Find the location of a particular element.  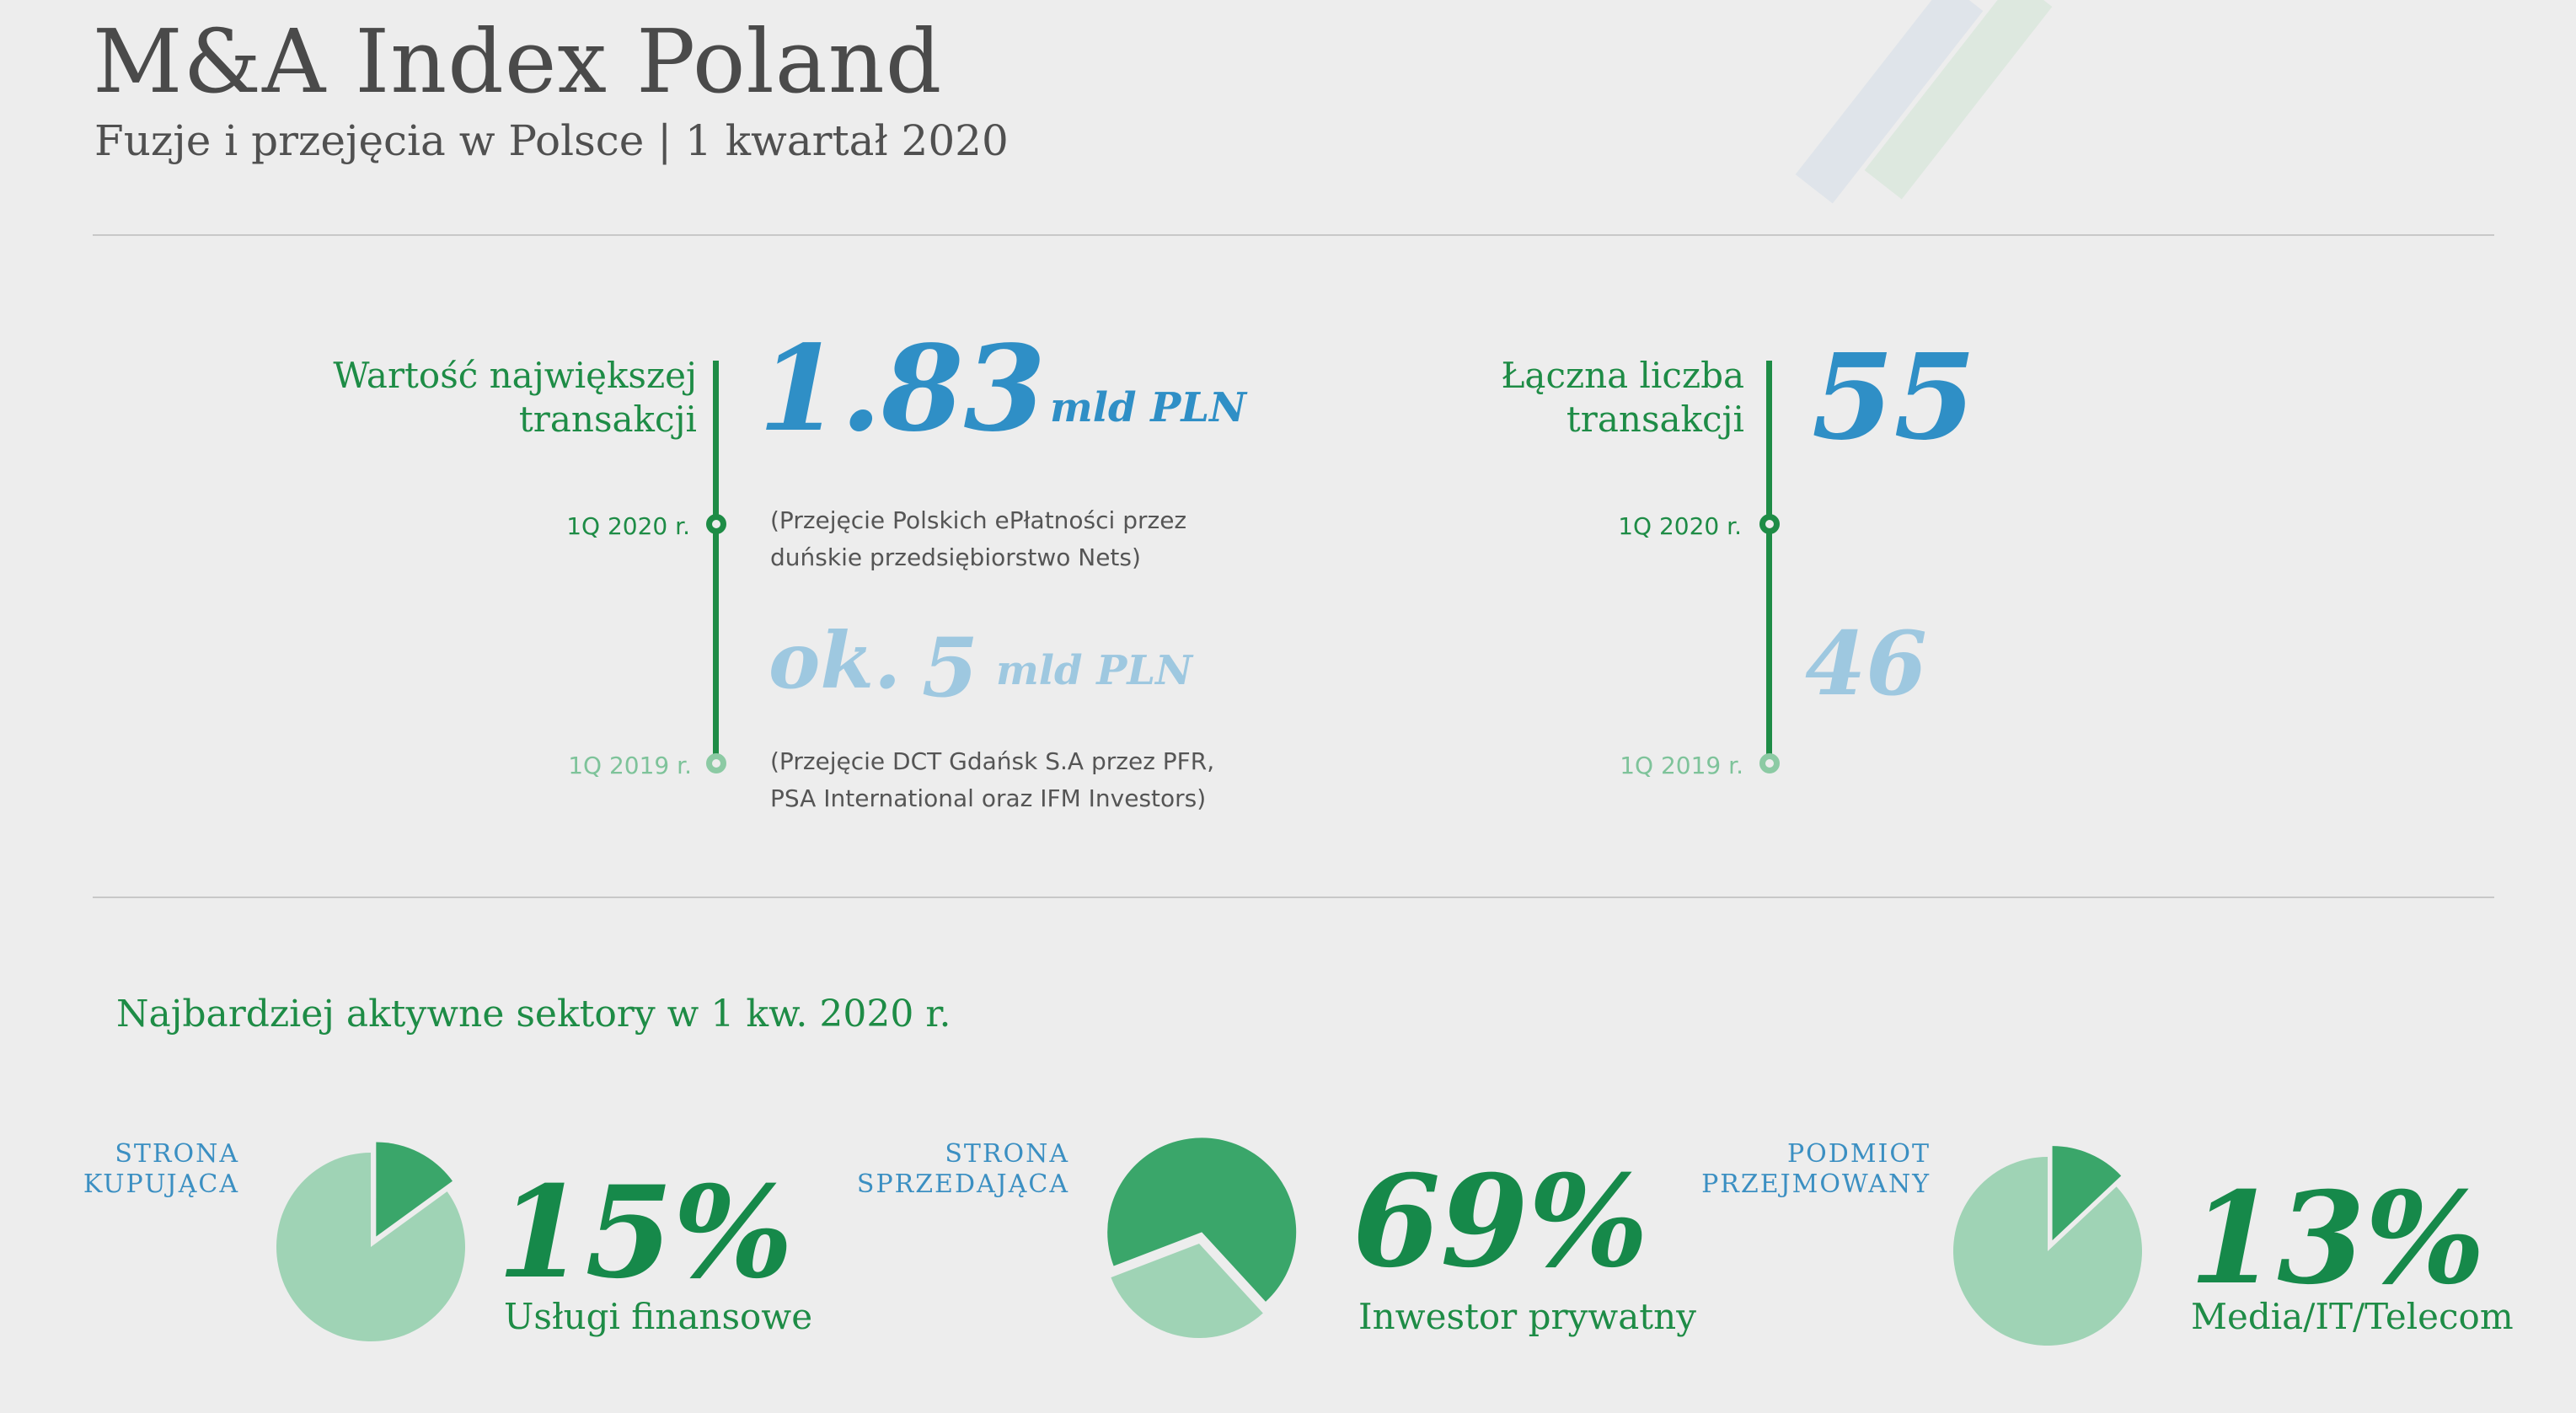

pie-label-buyer-line1: STRONA is located at coordinates (177, 1154).